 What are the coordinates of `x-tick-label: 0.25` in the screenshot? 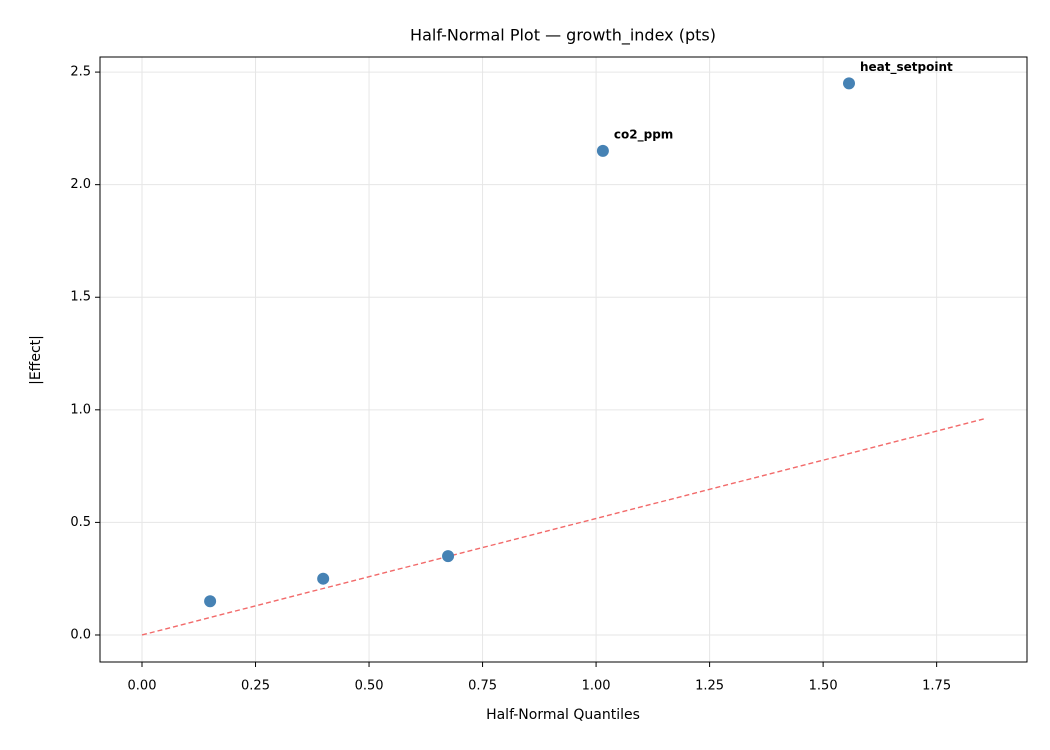 It's located at (255, 686).